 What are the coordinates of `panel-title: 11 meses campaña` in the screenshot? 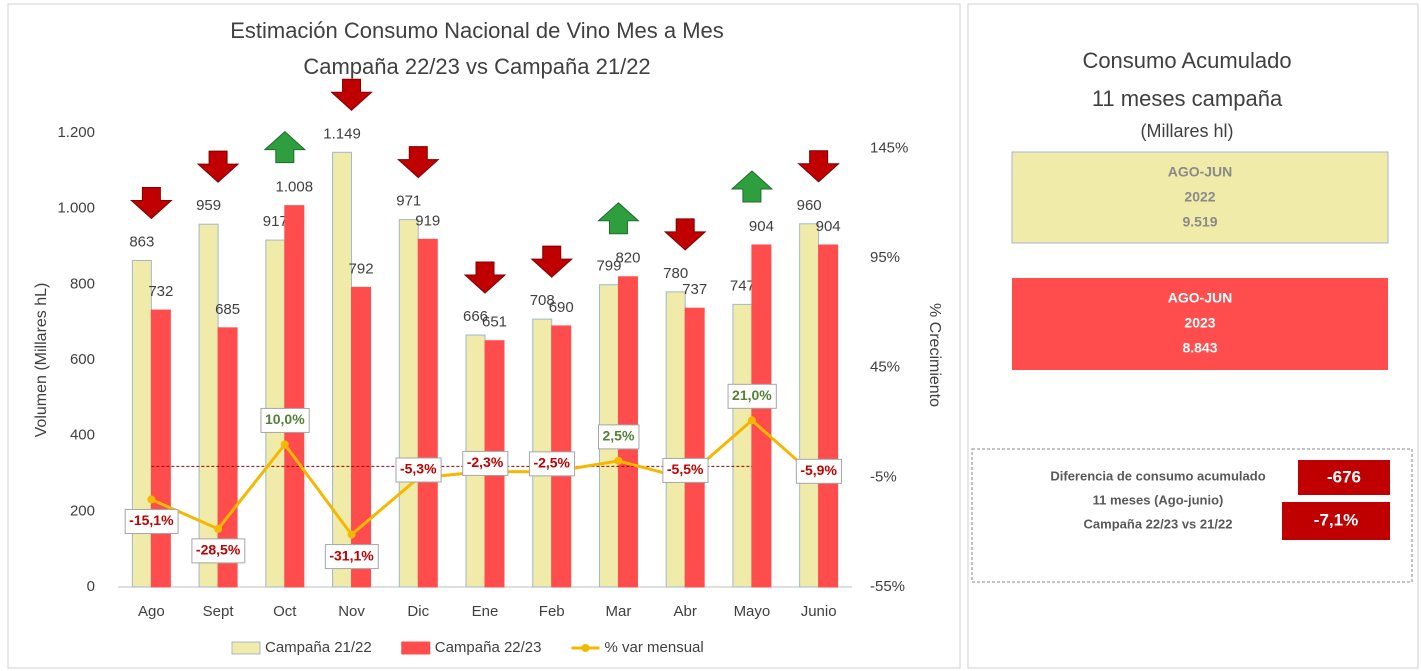 It's located at (1187, 98).